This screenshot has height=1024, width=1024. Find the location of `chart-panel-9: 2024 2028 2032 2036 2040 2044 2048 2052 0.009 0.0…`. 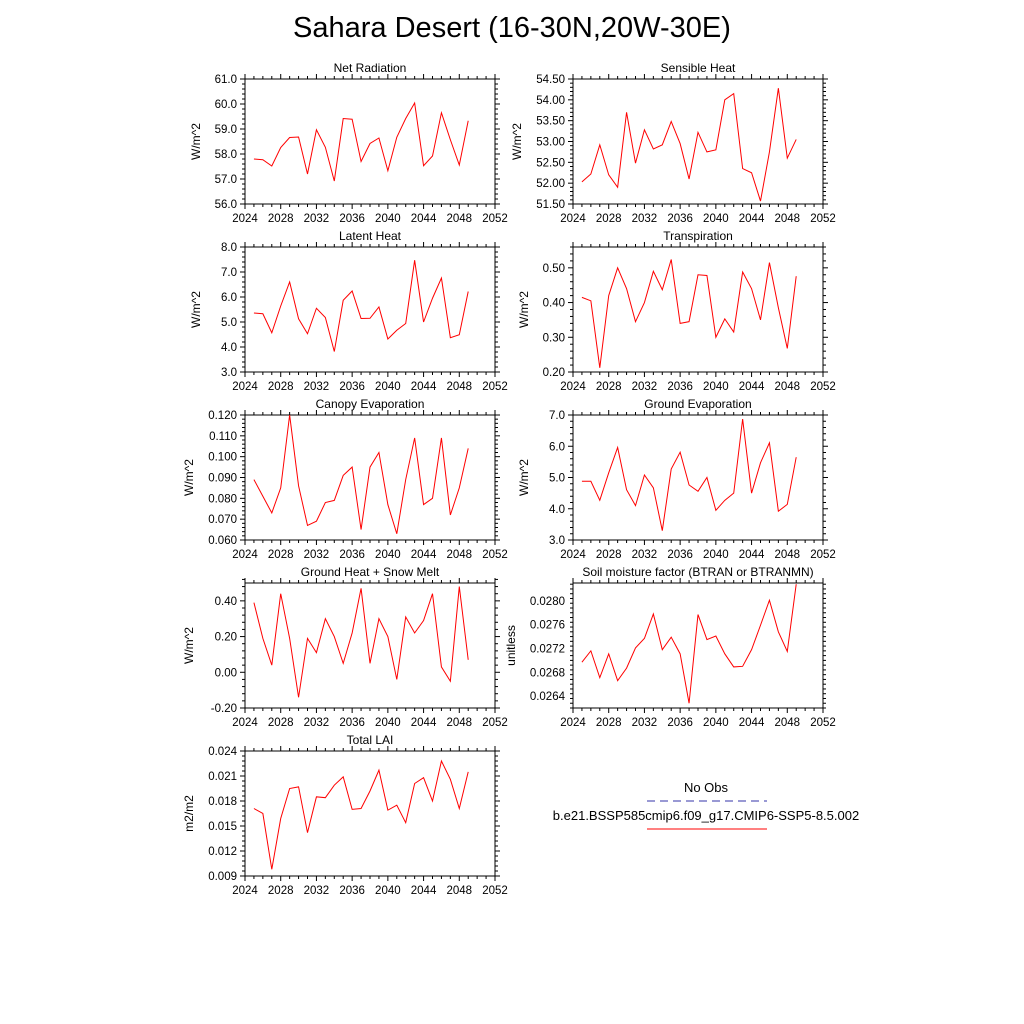

chart-panel-9: 2024 2028 2032 2036 2040 2044 2048 2052 0.009 0.0… is located at coordinates (345, 815).